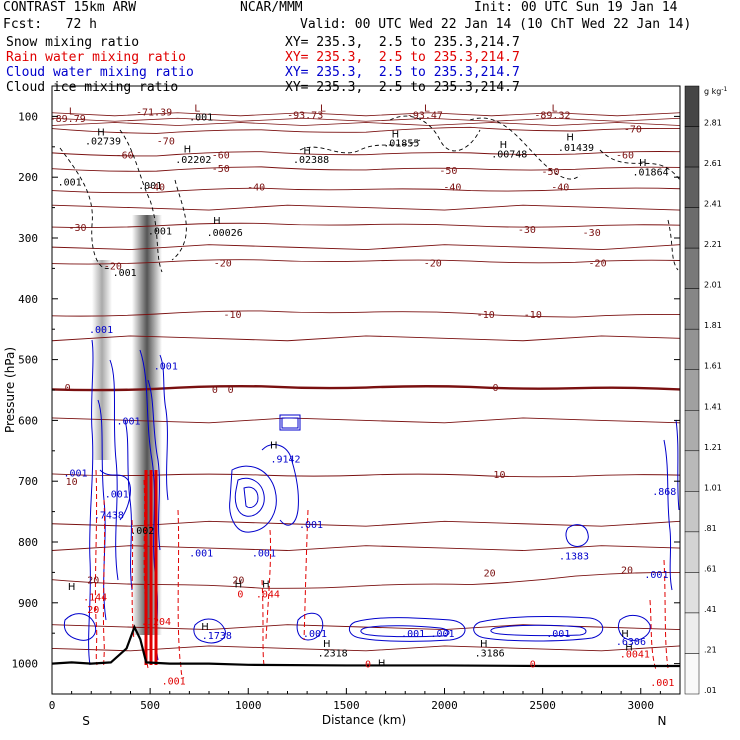 Image resolution: width=740 pixels, height=740 pixels. What do you see at coordinates (366, 646) in the screenshot?
I see `surface-pressure-line` at bounding box center [366, 646].